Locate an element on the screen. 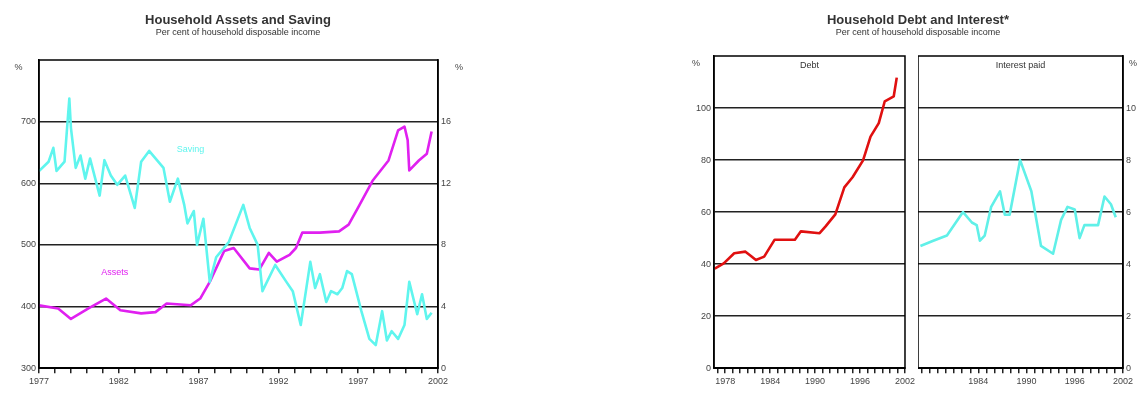 The width and height of the screenshot is (1143, 403). y-tick-label: 500 is located at coordinates (28, 244).